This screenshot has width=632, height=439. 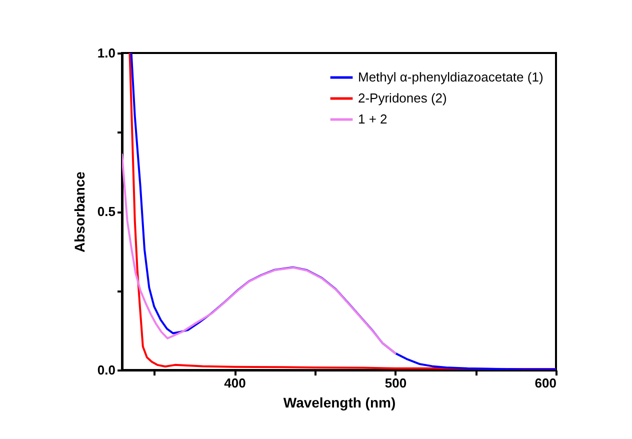 I want to click on x-tick-label: 600, so click(x=545, y=383).